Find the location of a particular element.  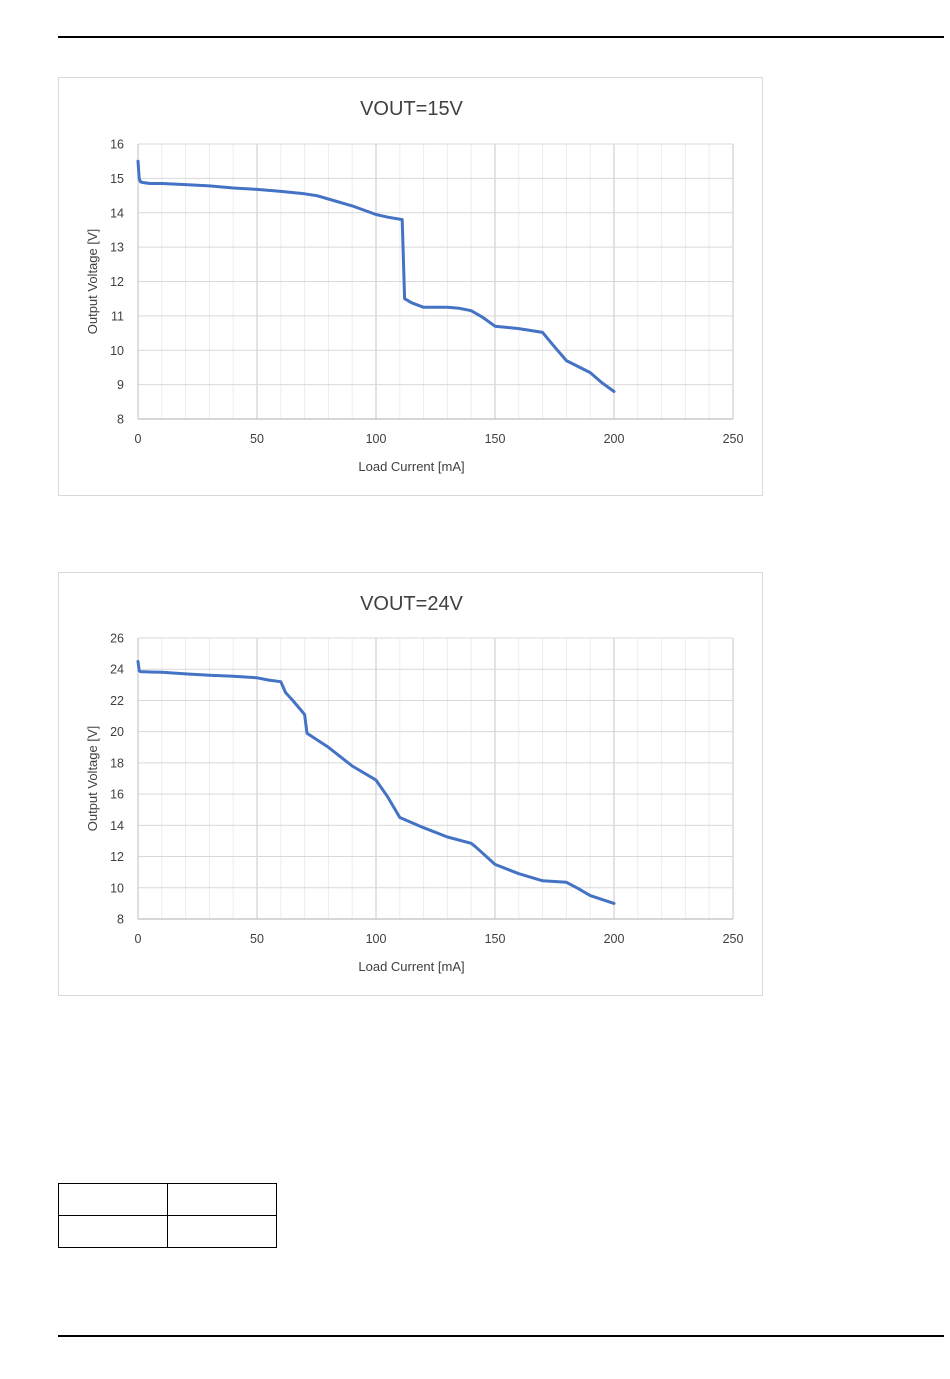

y-tick-label: 13 is located at coordinates (117, 248).